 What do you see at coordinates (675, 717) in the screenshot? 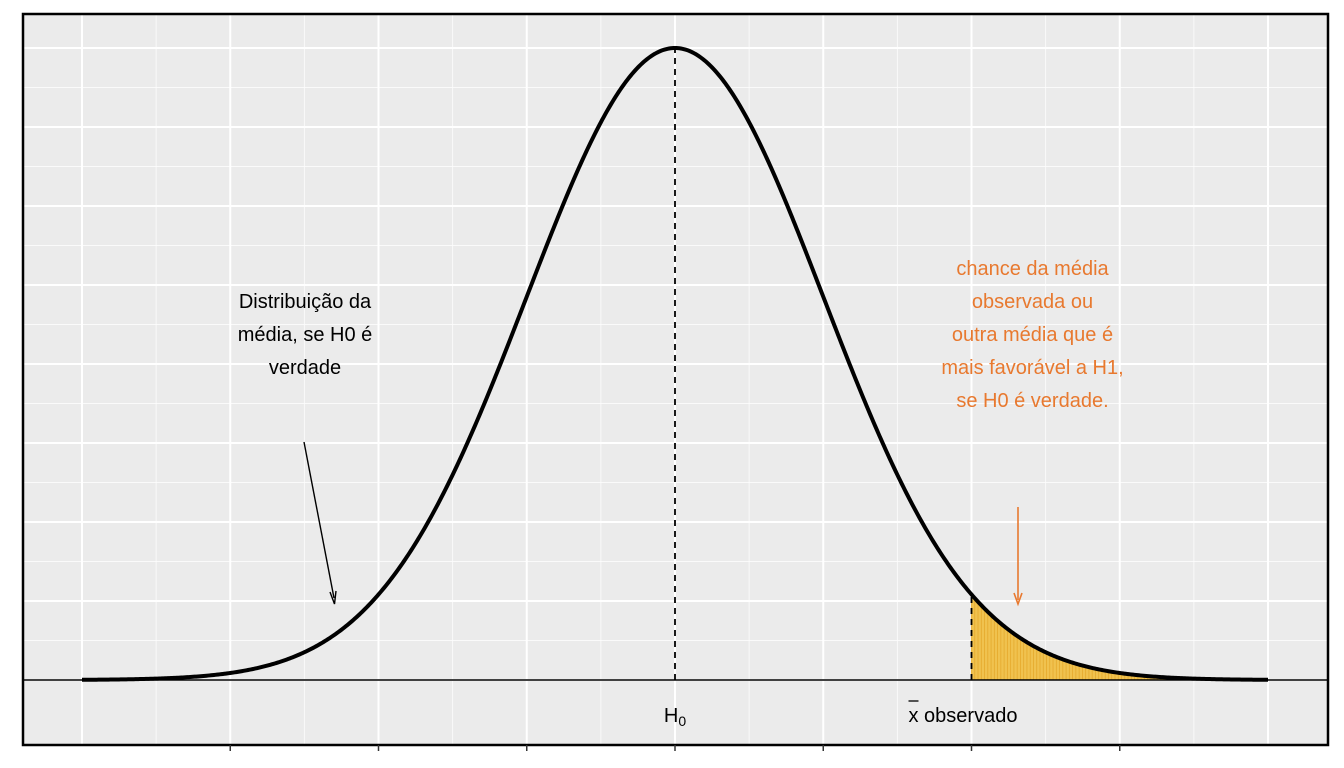
I see `h0-label: H0` at bounding box center [675, 717].